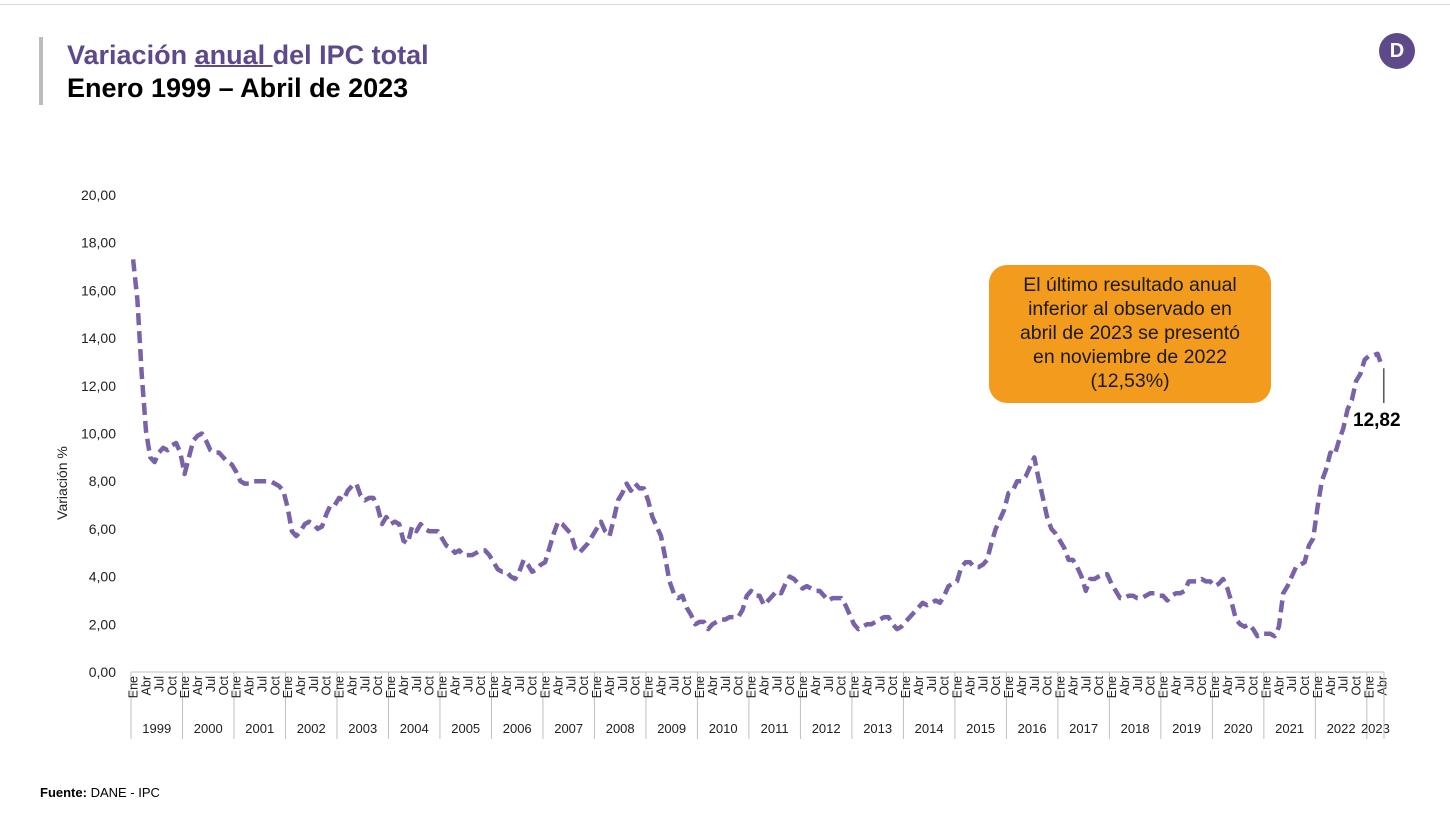 The image size is (1450, 823). Describe the element at coordinates (414, 728) in the screenshot. I see `year-label: 2004` at that location.